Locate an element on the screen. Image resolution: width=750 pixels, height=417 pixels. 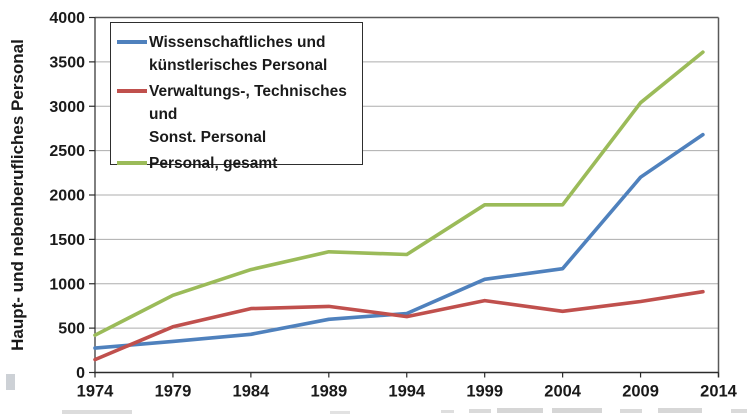
y-tick-label: 0 is located at coordinates (80, 373).